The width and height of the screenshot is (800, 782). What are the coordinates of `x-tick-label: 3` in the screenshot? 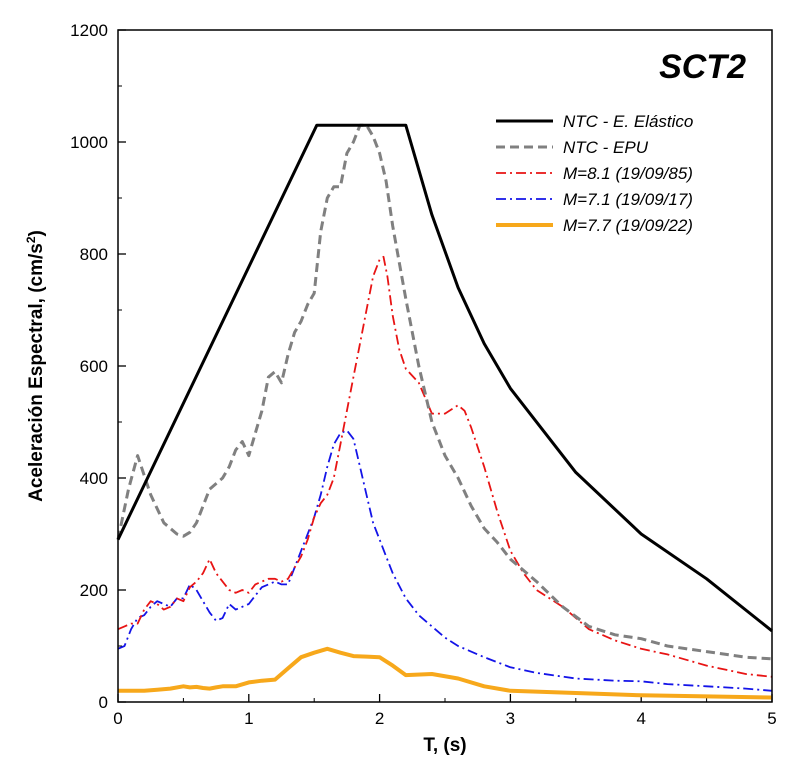 It's located at (510, 718).